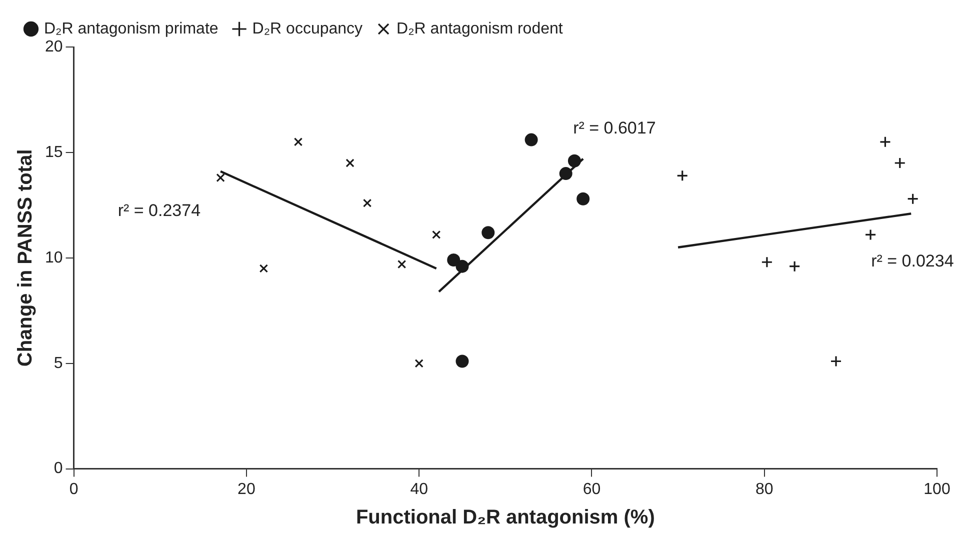 The height and width of the screenshot is (539, 967). Describe the element at coordinates (54, 152) in the screenshot. I see `y-tick-label: 15` at that location.